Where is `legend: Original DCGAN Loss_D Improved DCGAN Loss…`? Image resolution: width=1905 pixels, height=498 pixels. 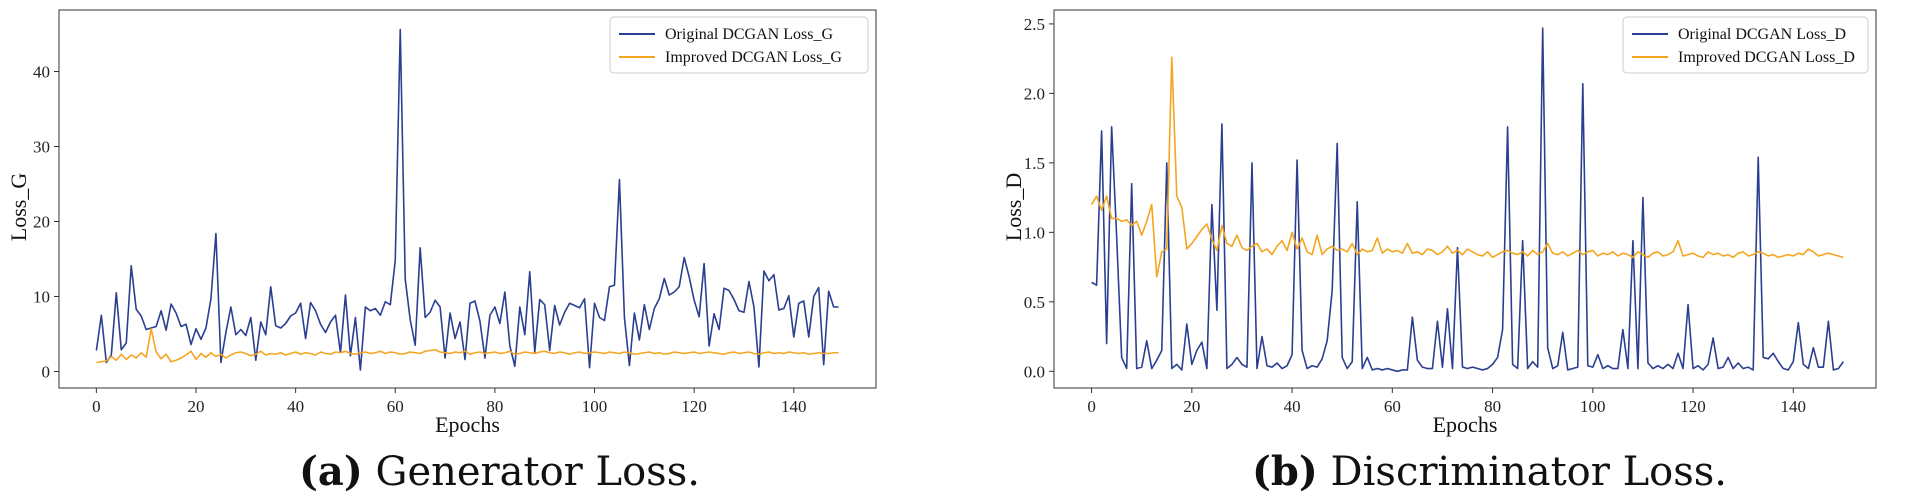
legend: Original DCGAN Loss_D Improved DCGAN Loss… is located at coordinates (1745, 45).